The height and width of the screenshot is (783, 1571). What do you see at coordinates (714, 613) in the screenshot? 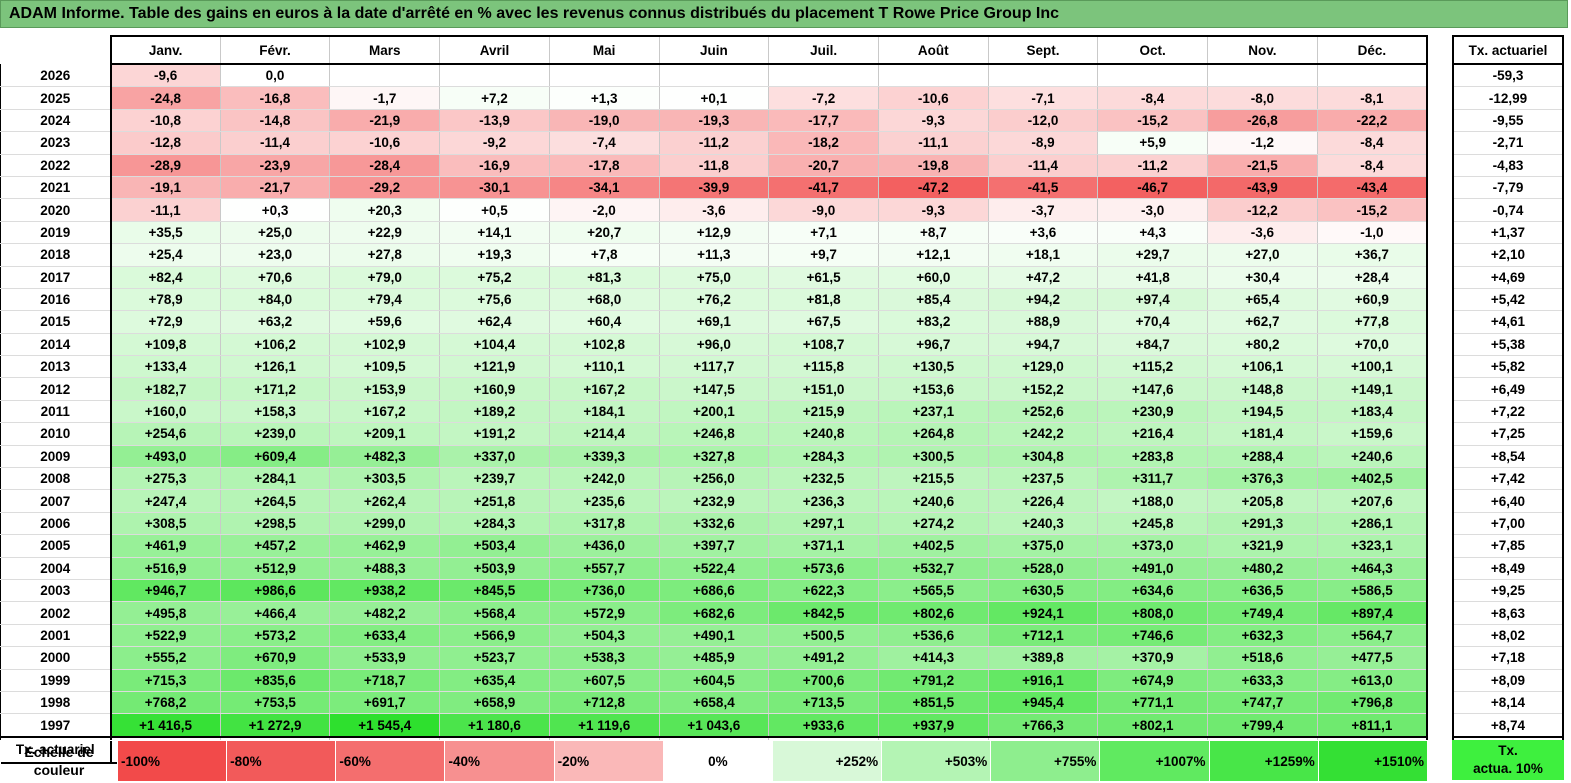
I see `value-cell: +682,6` at bounding box center [714, 613].